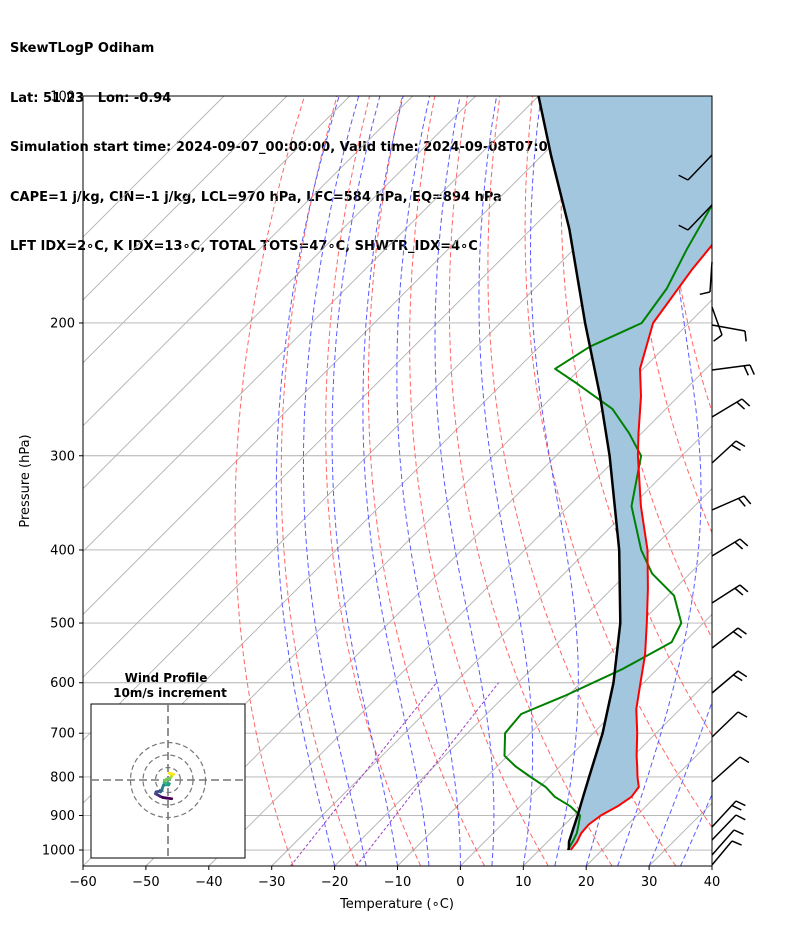 Image resolution: width=794 pixels, height=937 pixels. What do you see at coordinates (363, 774) in the screenshot?
I see `mixing-ratio-line` at bounding box center [363, 774].